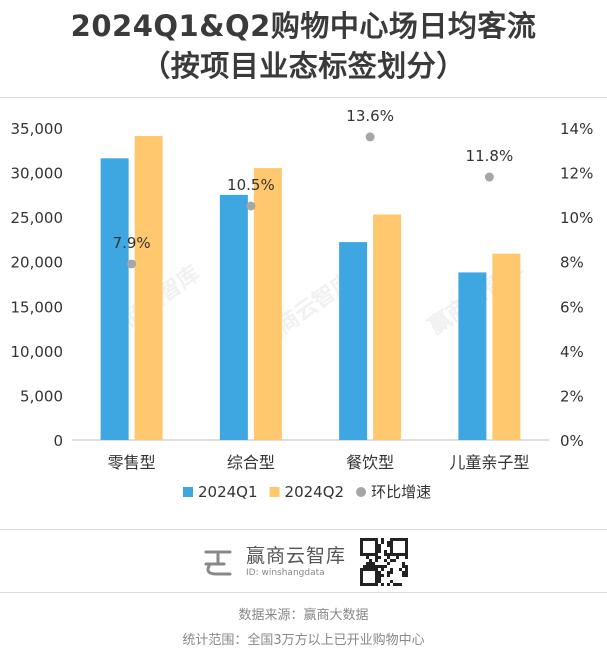 The image size is (607, 655). Describe the element at coordinates (303, 529) in the screenshot. I see `footer-divider` at that location.